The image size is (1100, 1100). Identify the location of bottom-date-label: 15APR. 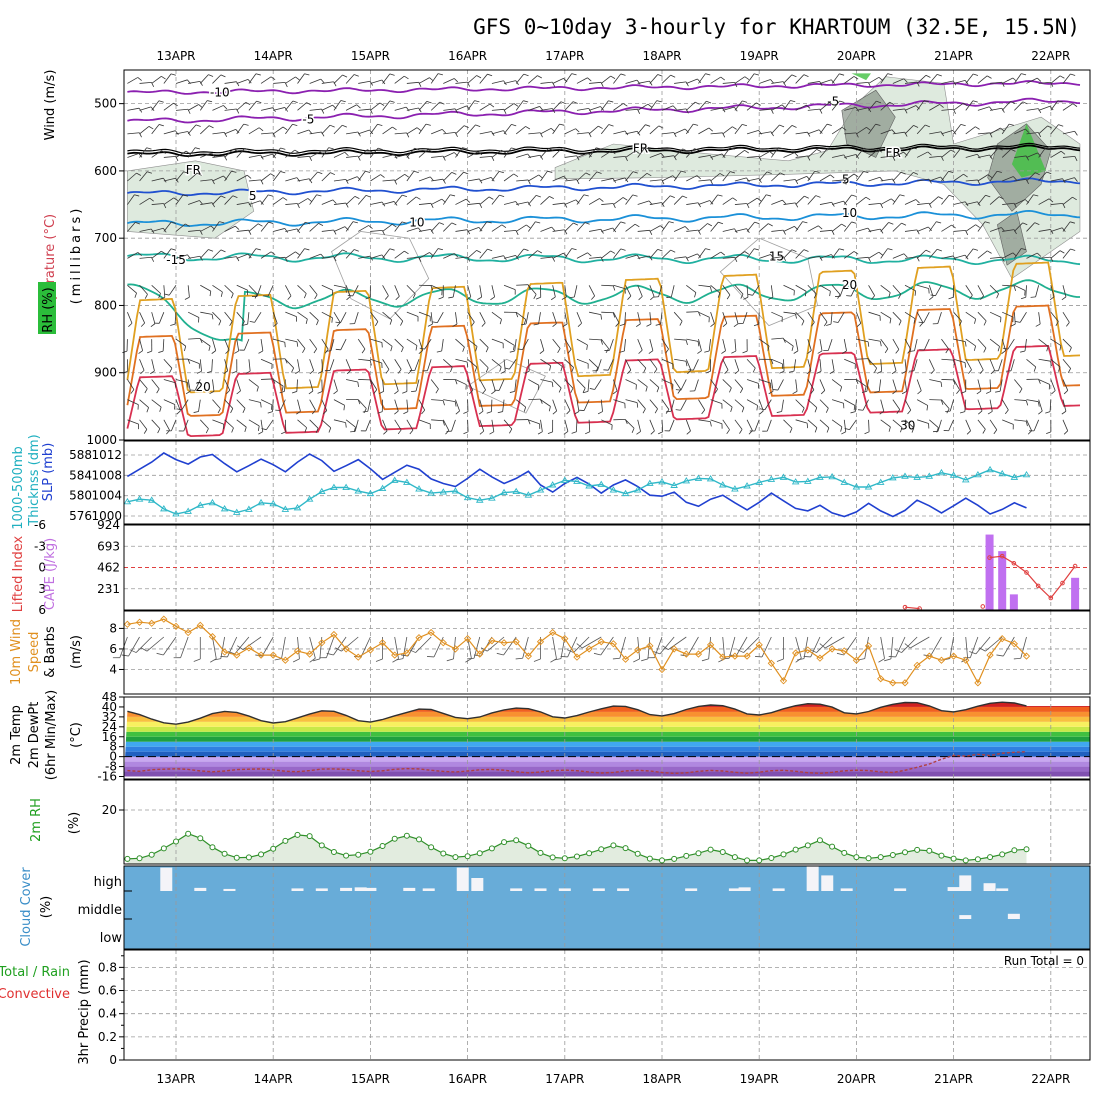
(370, 1079).